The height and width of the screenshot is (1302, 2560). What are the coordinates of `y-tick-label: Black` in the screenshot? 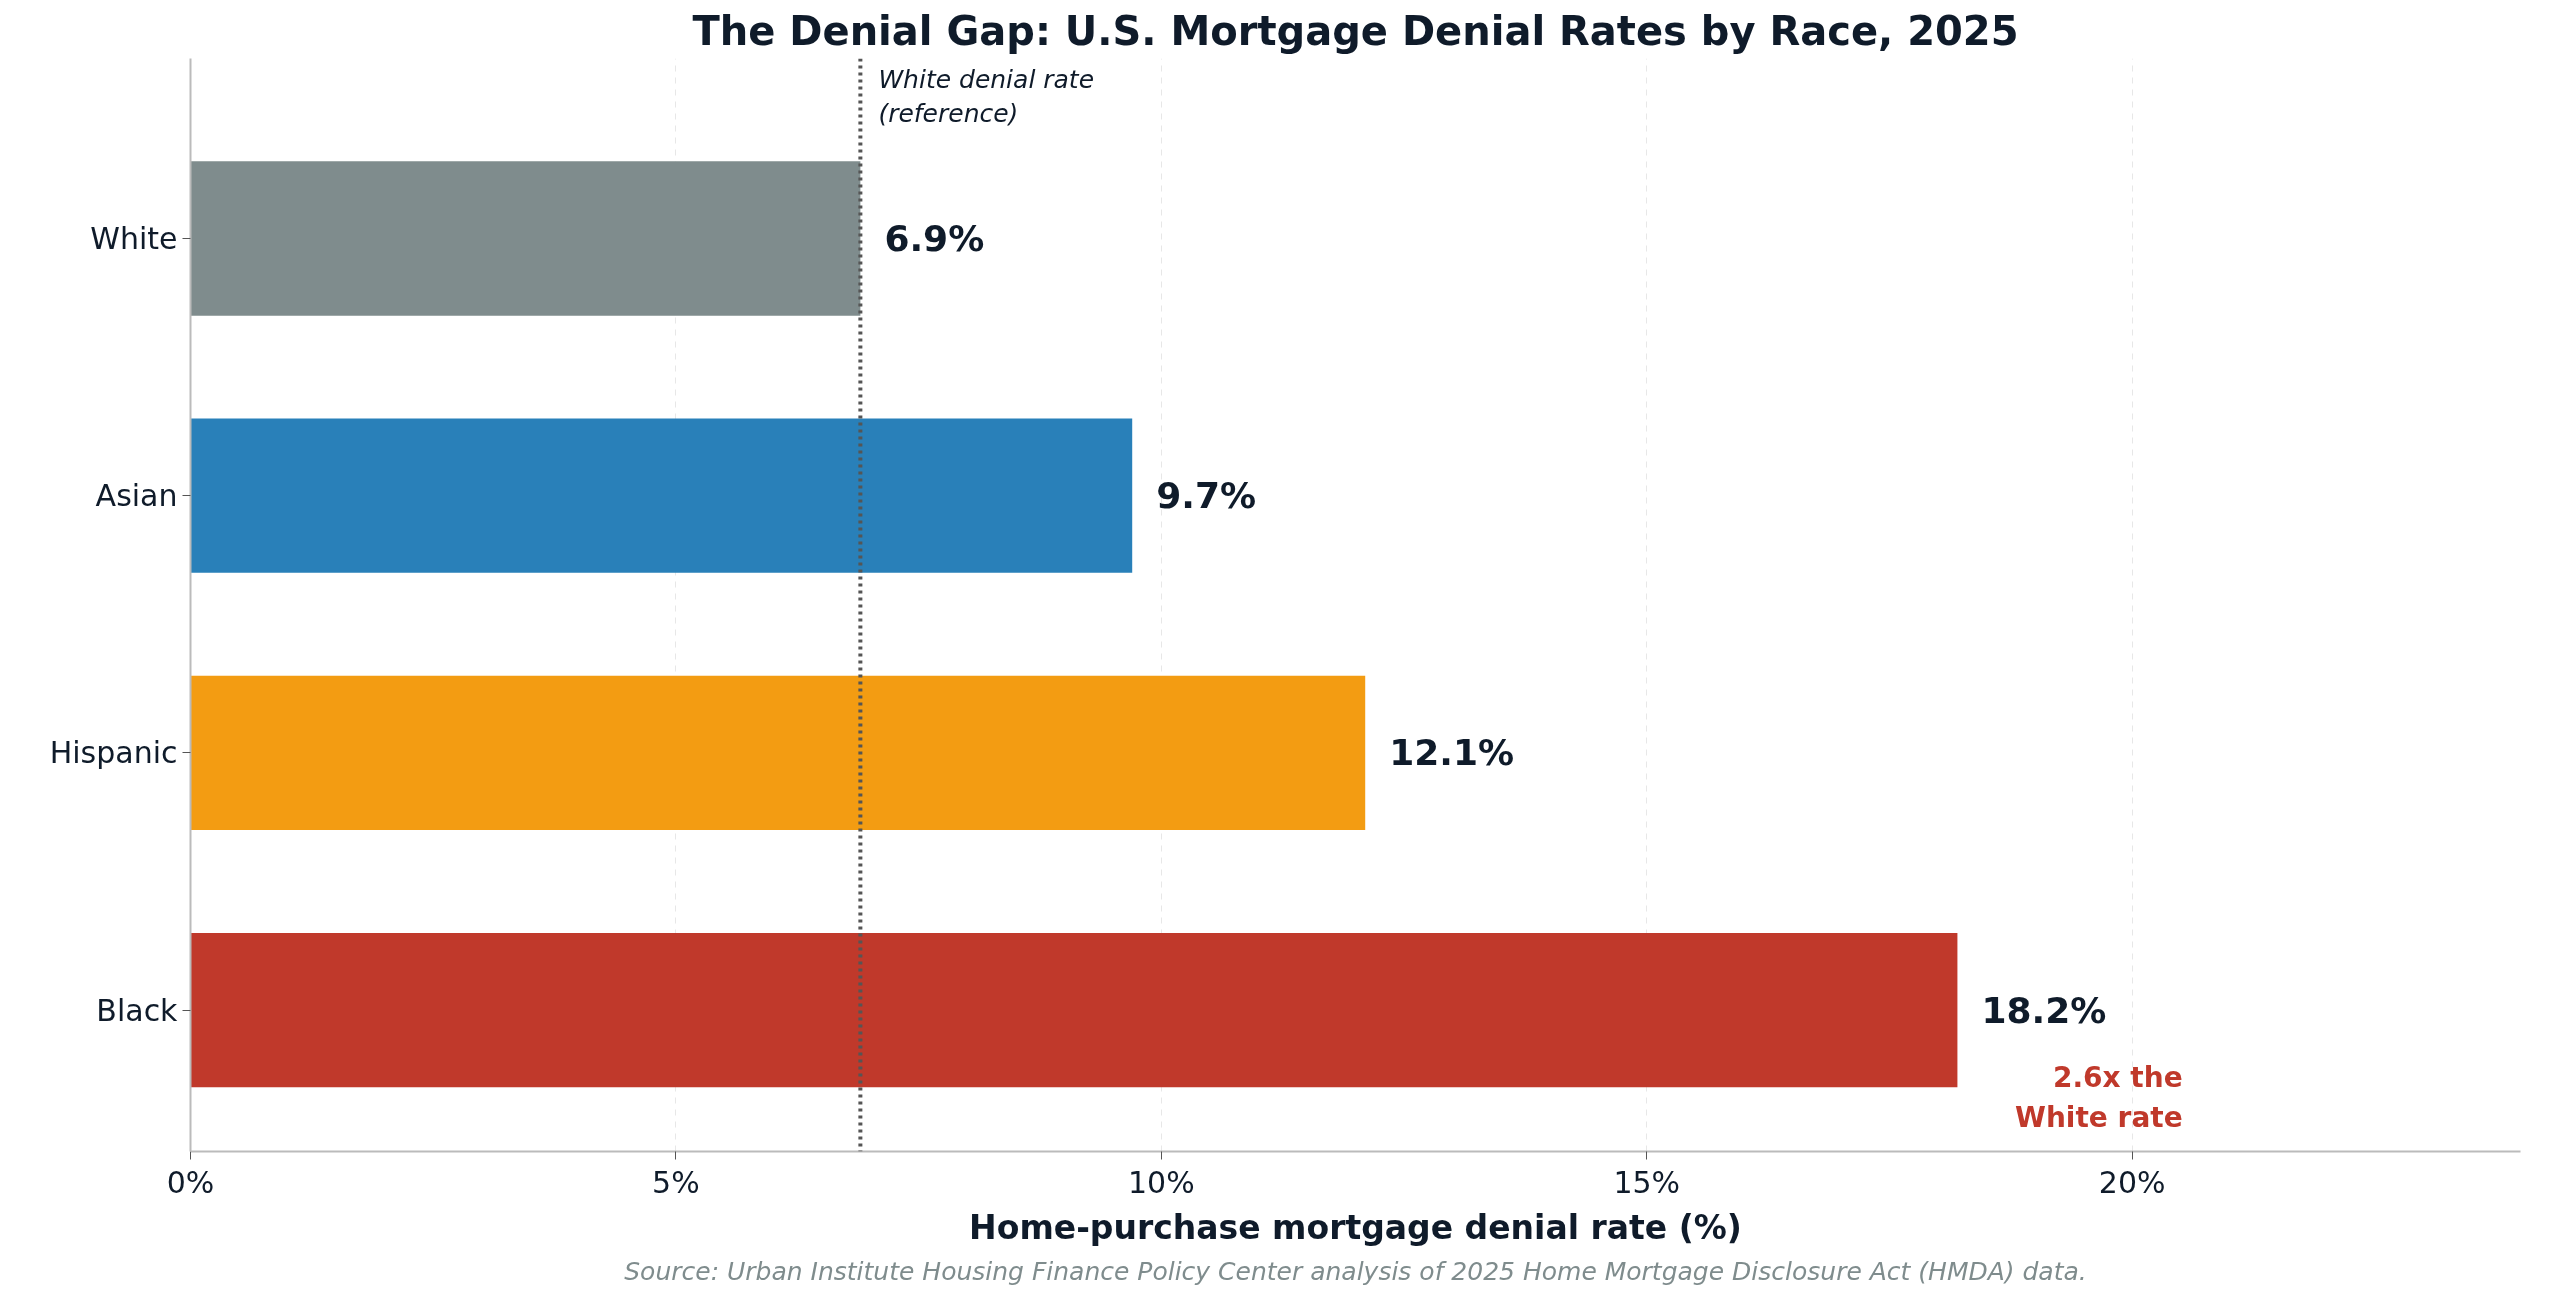 It's located at (137, 1010).